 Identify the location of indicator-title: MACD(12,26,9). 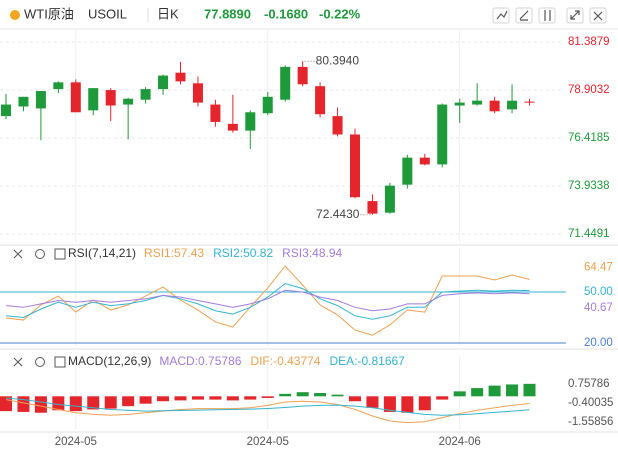
(109, 361).